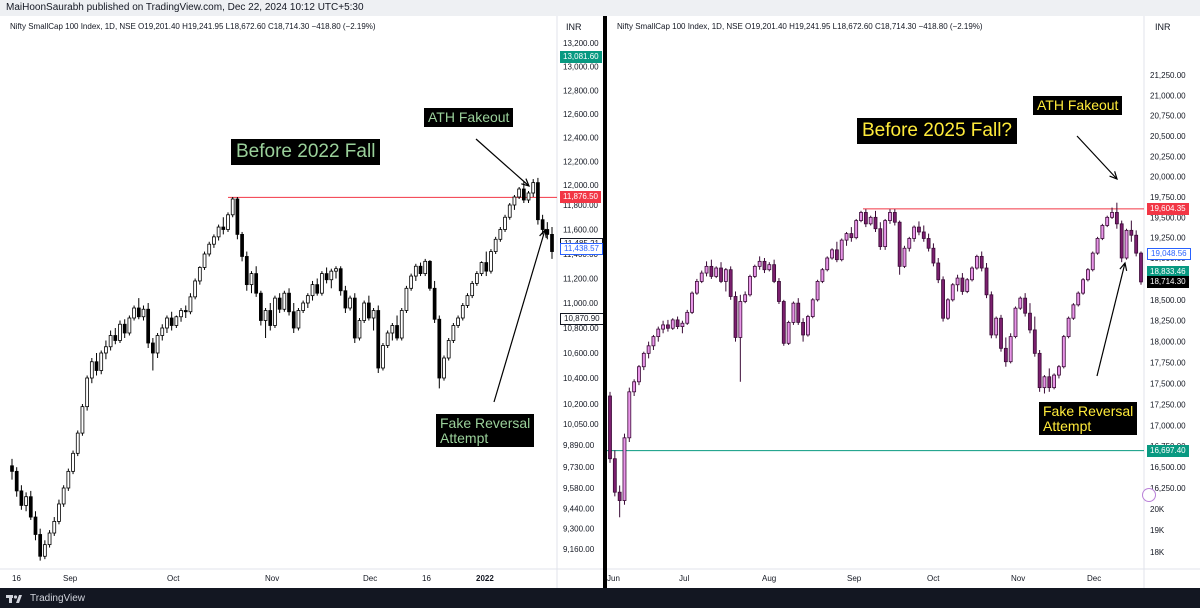 This screenshot has width=1200, height=608. Describe the element at coordinates (600, 598) in the screenshot. I see `footer-bar: TradingView` at that location.